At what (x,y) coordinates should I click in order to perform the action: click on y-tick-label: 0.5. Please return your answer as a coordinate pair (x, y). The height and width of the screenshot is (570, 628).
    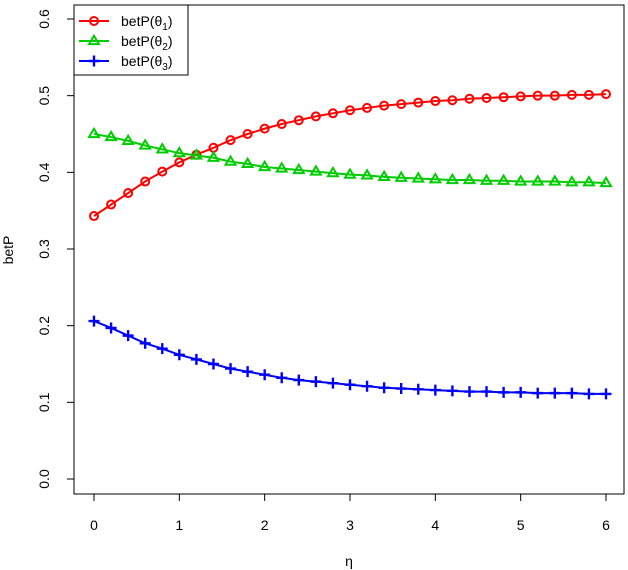
    Looking at the image, I should click on (44, 96).